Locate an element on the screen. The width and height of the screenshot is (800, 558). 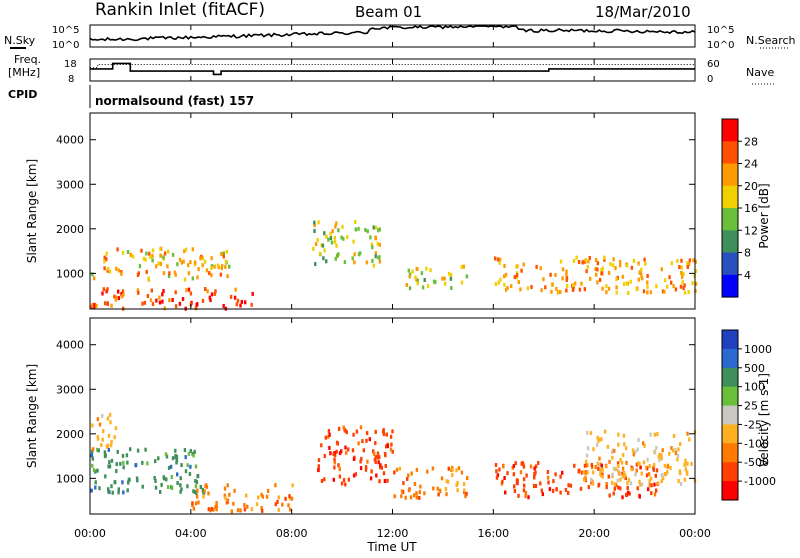
colorbar-swatch is located at coordinates (730, 434).